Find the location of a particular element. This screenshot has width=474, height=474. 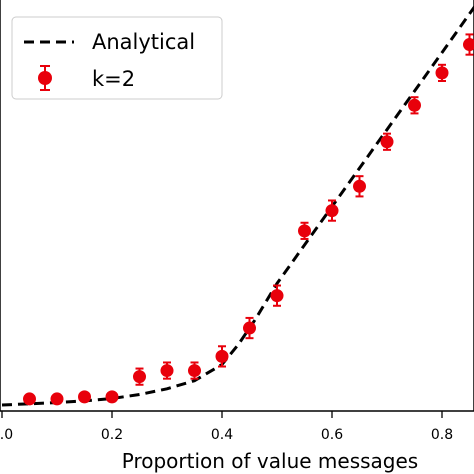

legend: Analytical k=2 is located at coordinates (117, 58).